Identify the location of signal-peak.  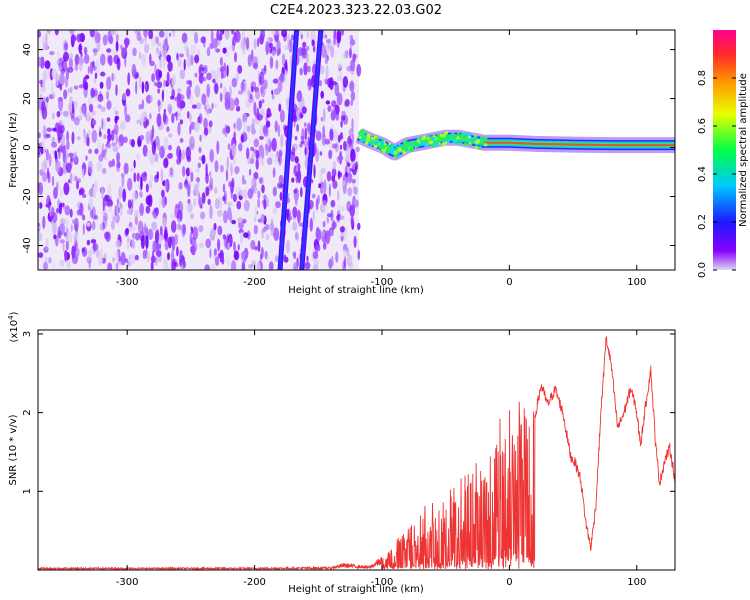
(579, 144).